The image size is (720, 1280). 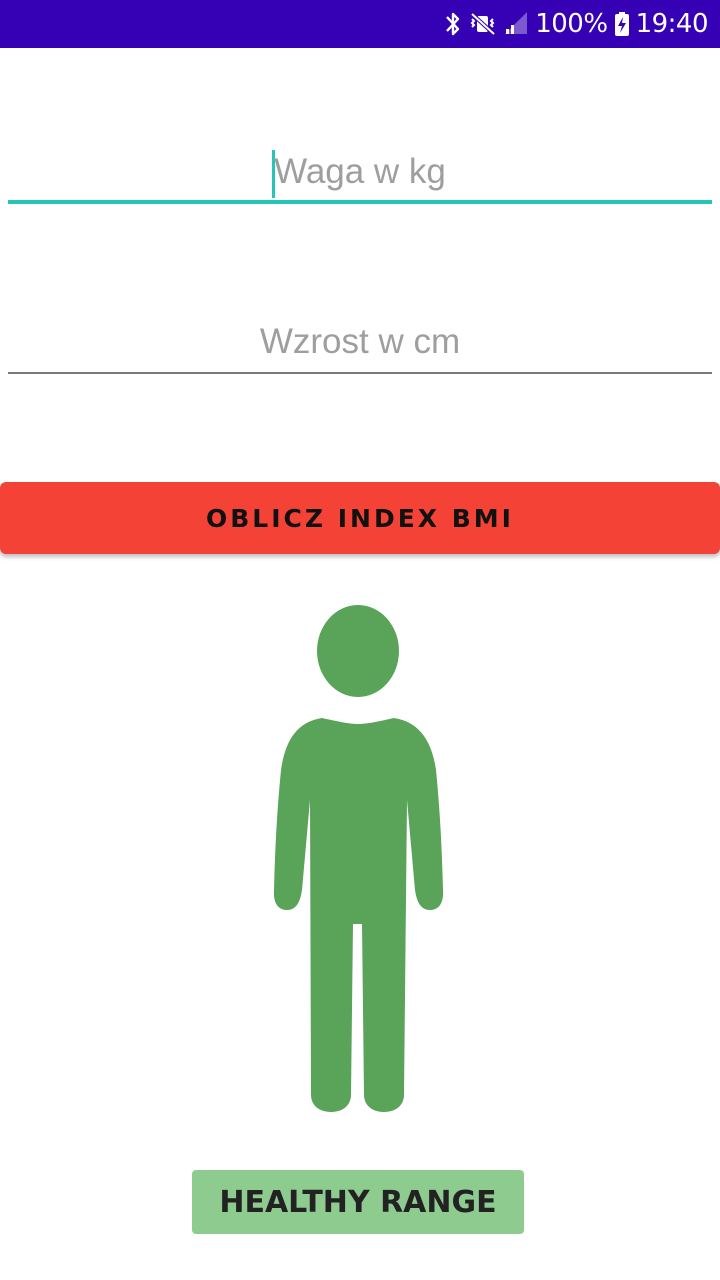 I want to click on weight-input: Waga w kg, so click(x=360, y=174).